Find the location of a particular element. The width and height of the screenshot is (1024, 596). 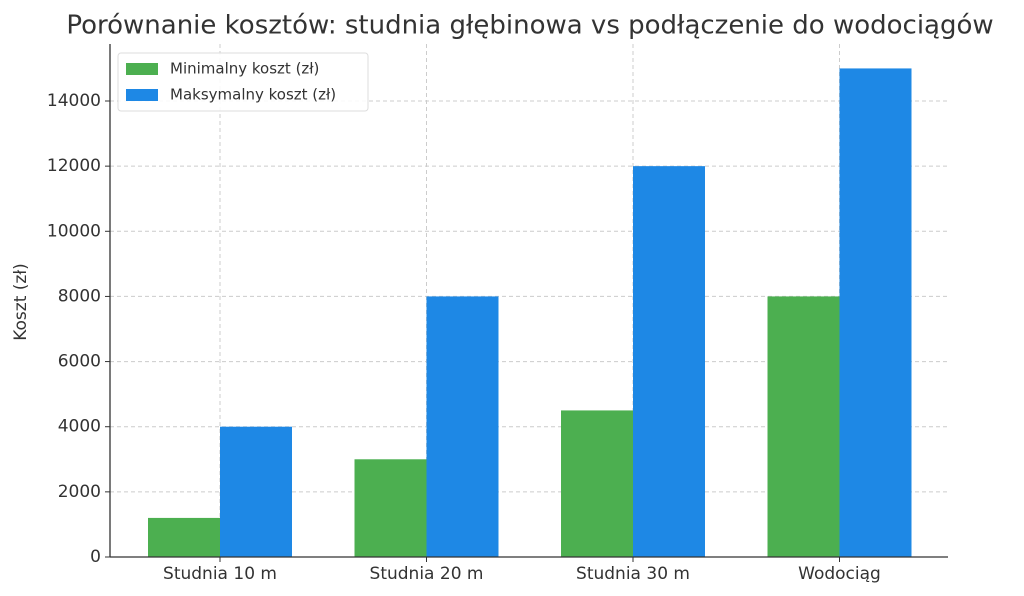

y-tick-label: 2000 is located at coordinates (79, 492).